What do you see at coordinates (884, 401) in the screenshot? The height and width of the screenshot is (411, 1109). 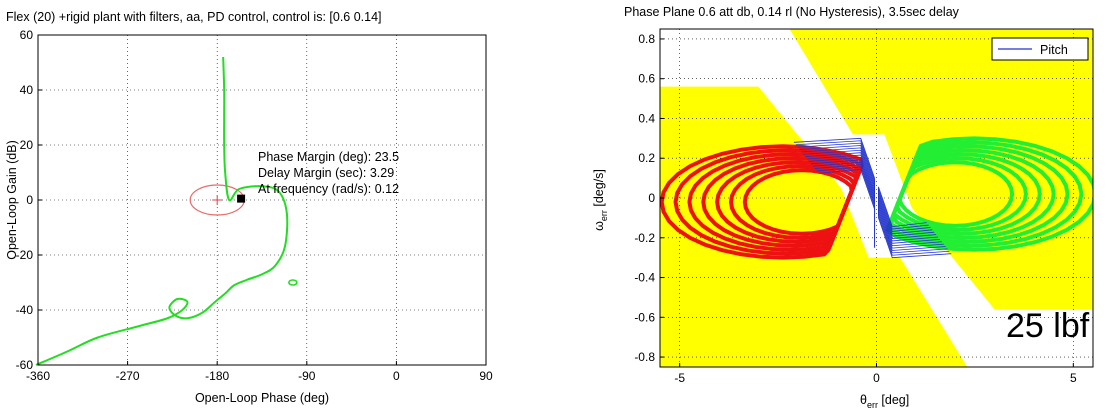 I see `phase-plane-xlabel: θerr [deg]` at bounding box center [884, 401].